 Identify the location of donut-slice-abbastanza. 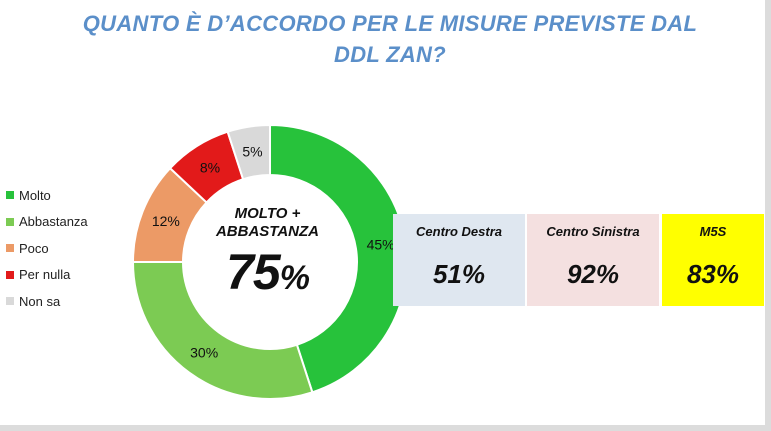
(222, 330).